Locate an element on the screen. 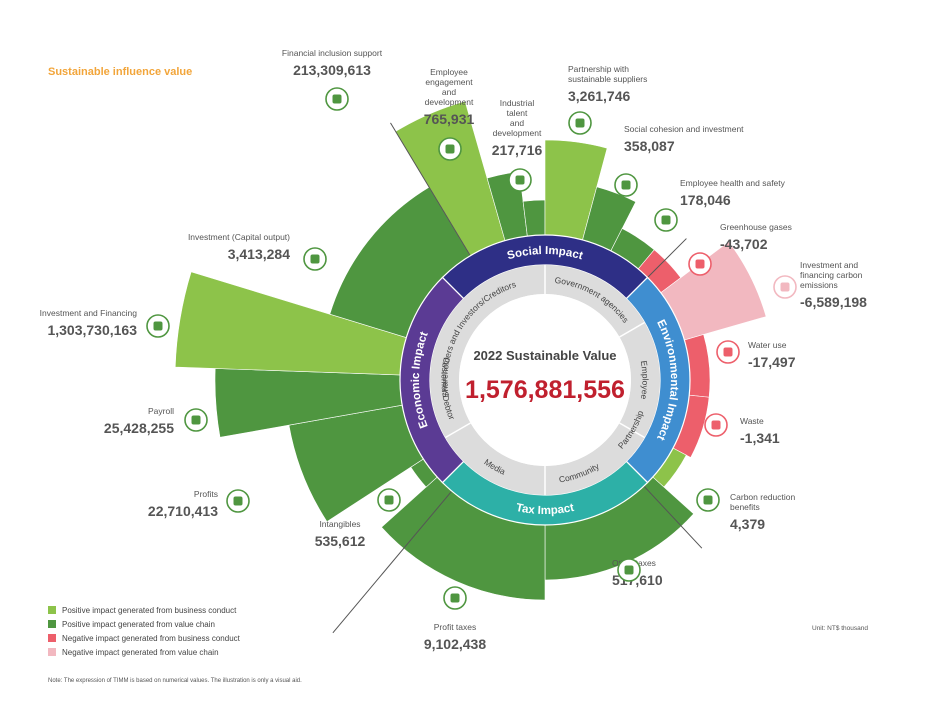 Image resolution: width=941 pixels, height=725 pixels. label-0: Financial inclusion support 213,309,613 is located at coordinates (332, 63).